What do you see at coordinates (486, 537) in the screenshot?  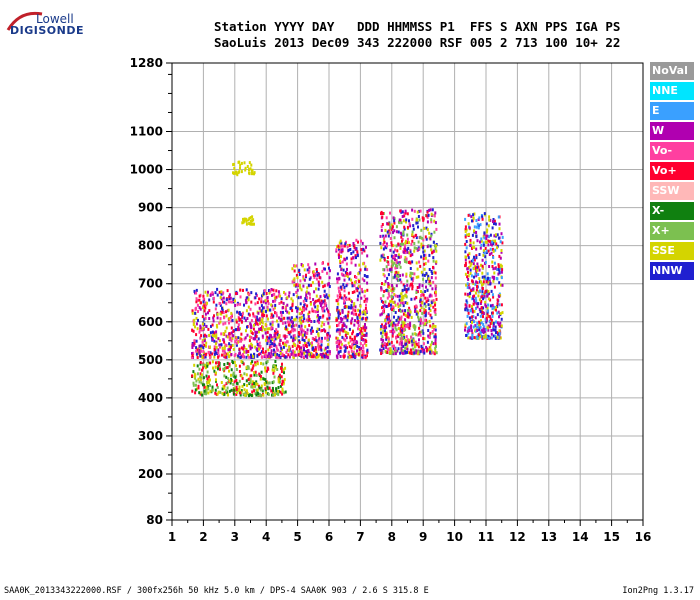 I see `x-tick-label: 11` at bounding box center [486, 537].